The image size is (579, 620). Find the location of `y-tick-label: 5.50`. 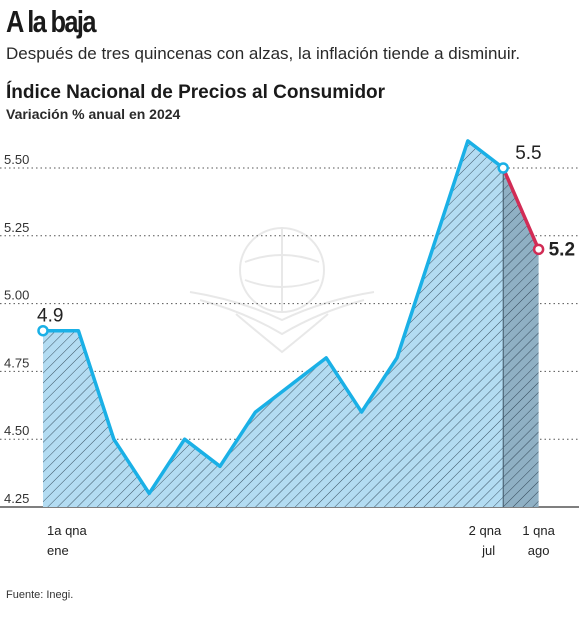

y-tick-label: 5.50 is located at coordinates (16, 159).